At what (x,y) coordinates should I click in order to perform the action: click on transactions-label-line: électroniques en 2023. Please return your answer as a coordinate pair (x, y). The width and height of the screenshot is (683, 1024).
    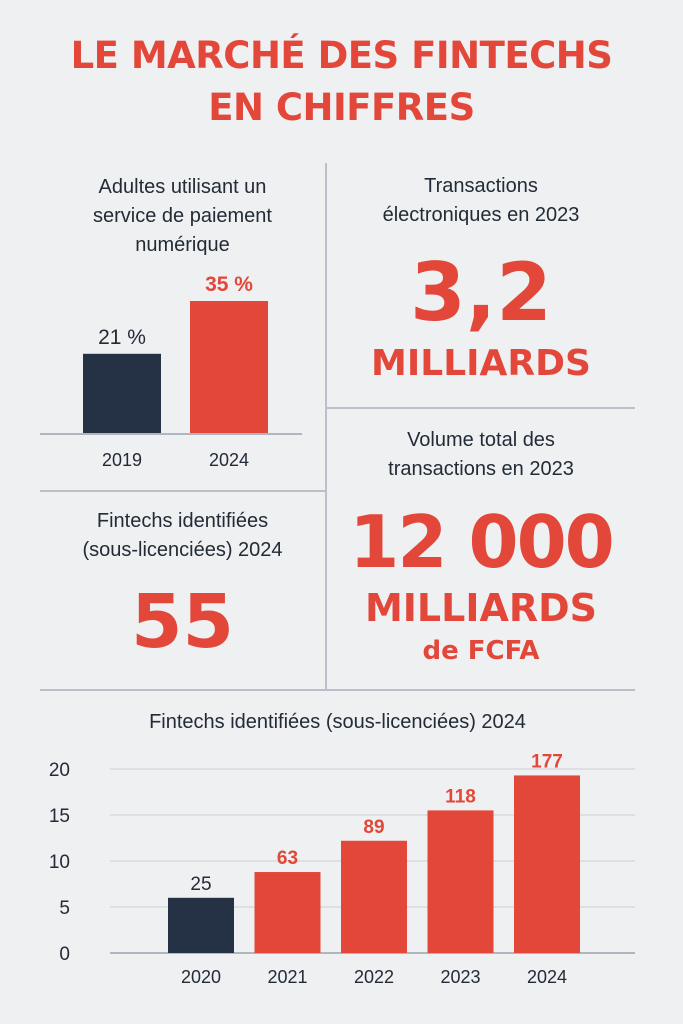
    Looking at the image, I should click on (481, 215).